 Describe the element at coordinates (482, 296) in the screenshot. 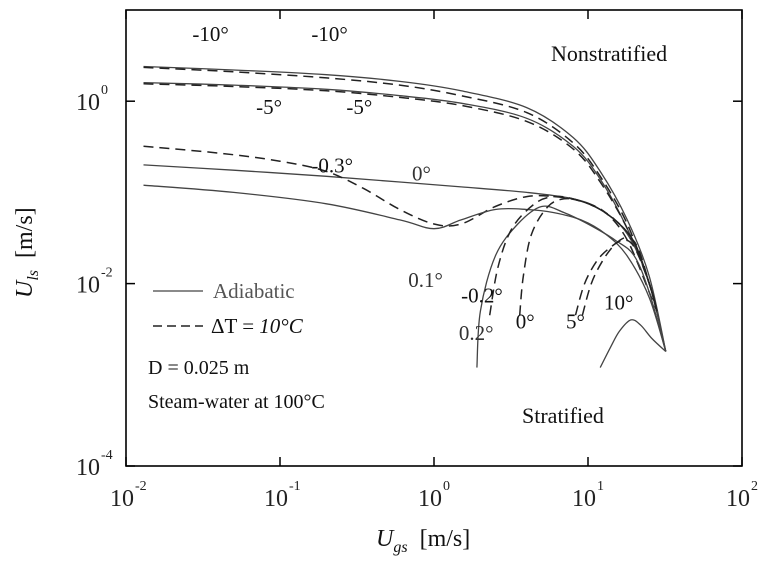

I see `curve-label: -0.2°` at that location.